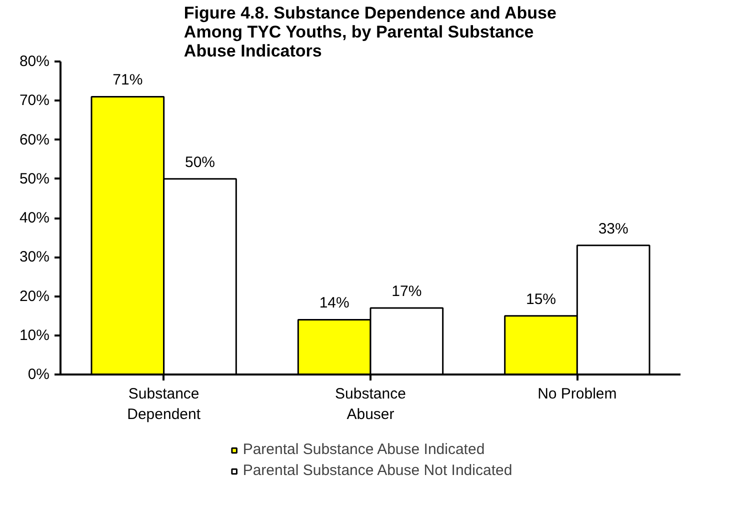  I want to click on y-tick-label: 0%, so click(39, 374).